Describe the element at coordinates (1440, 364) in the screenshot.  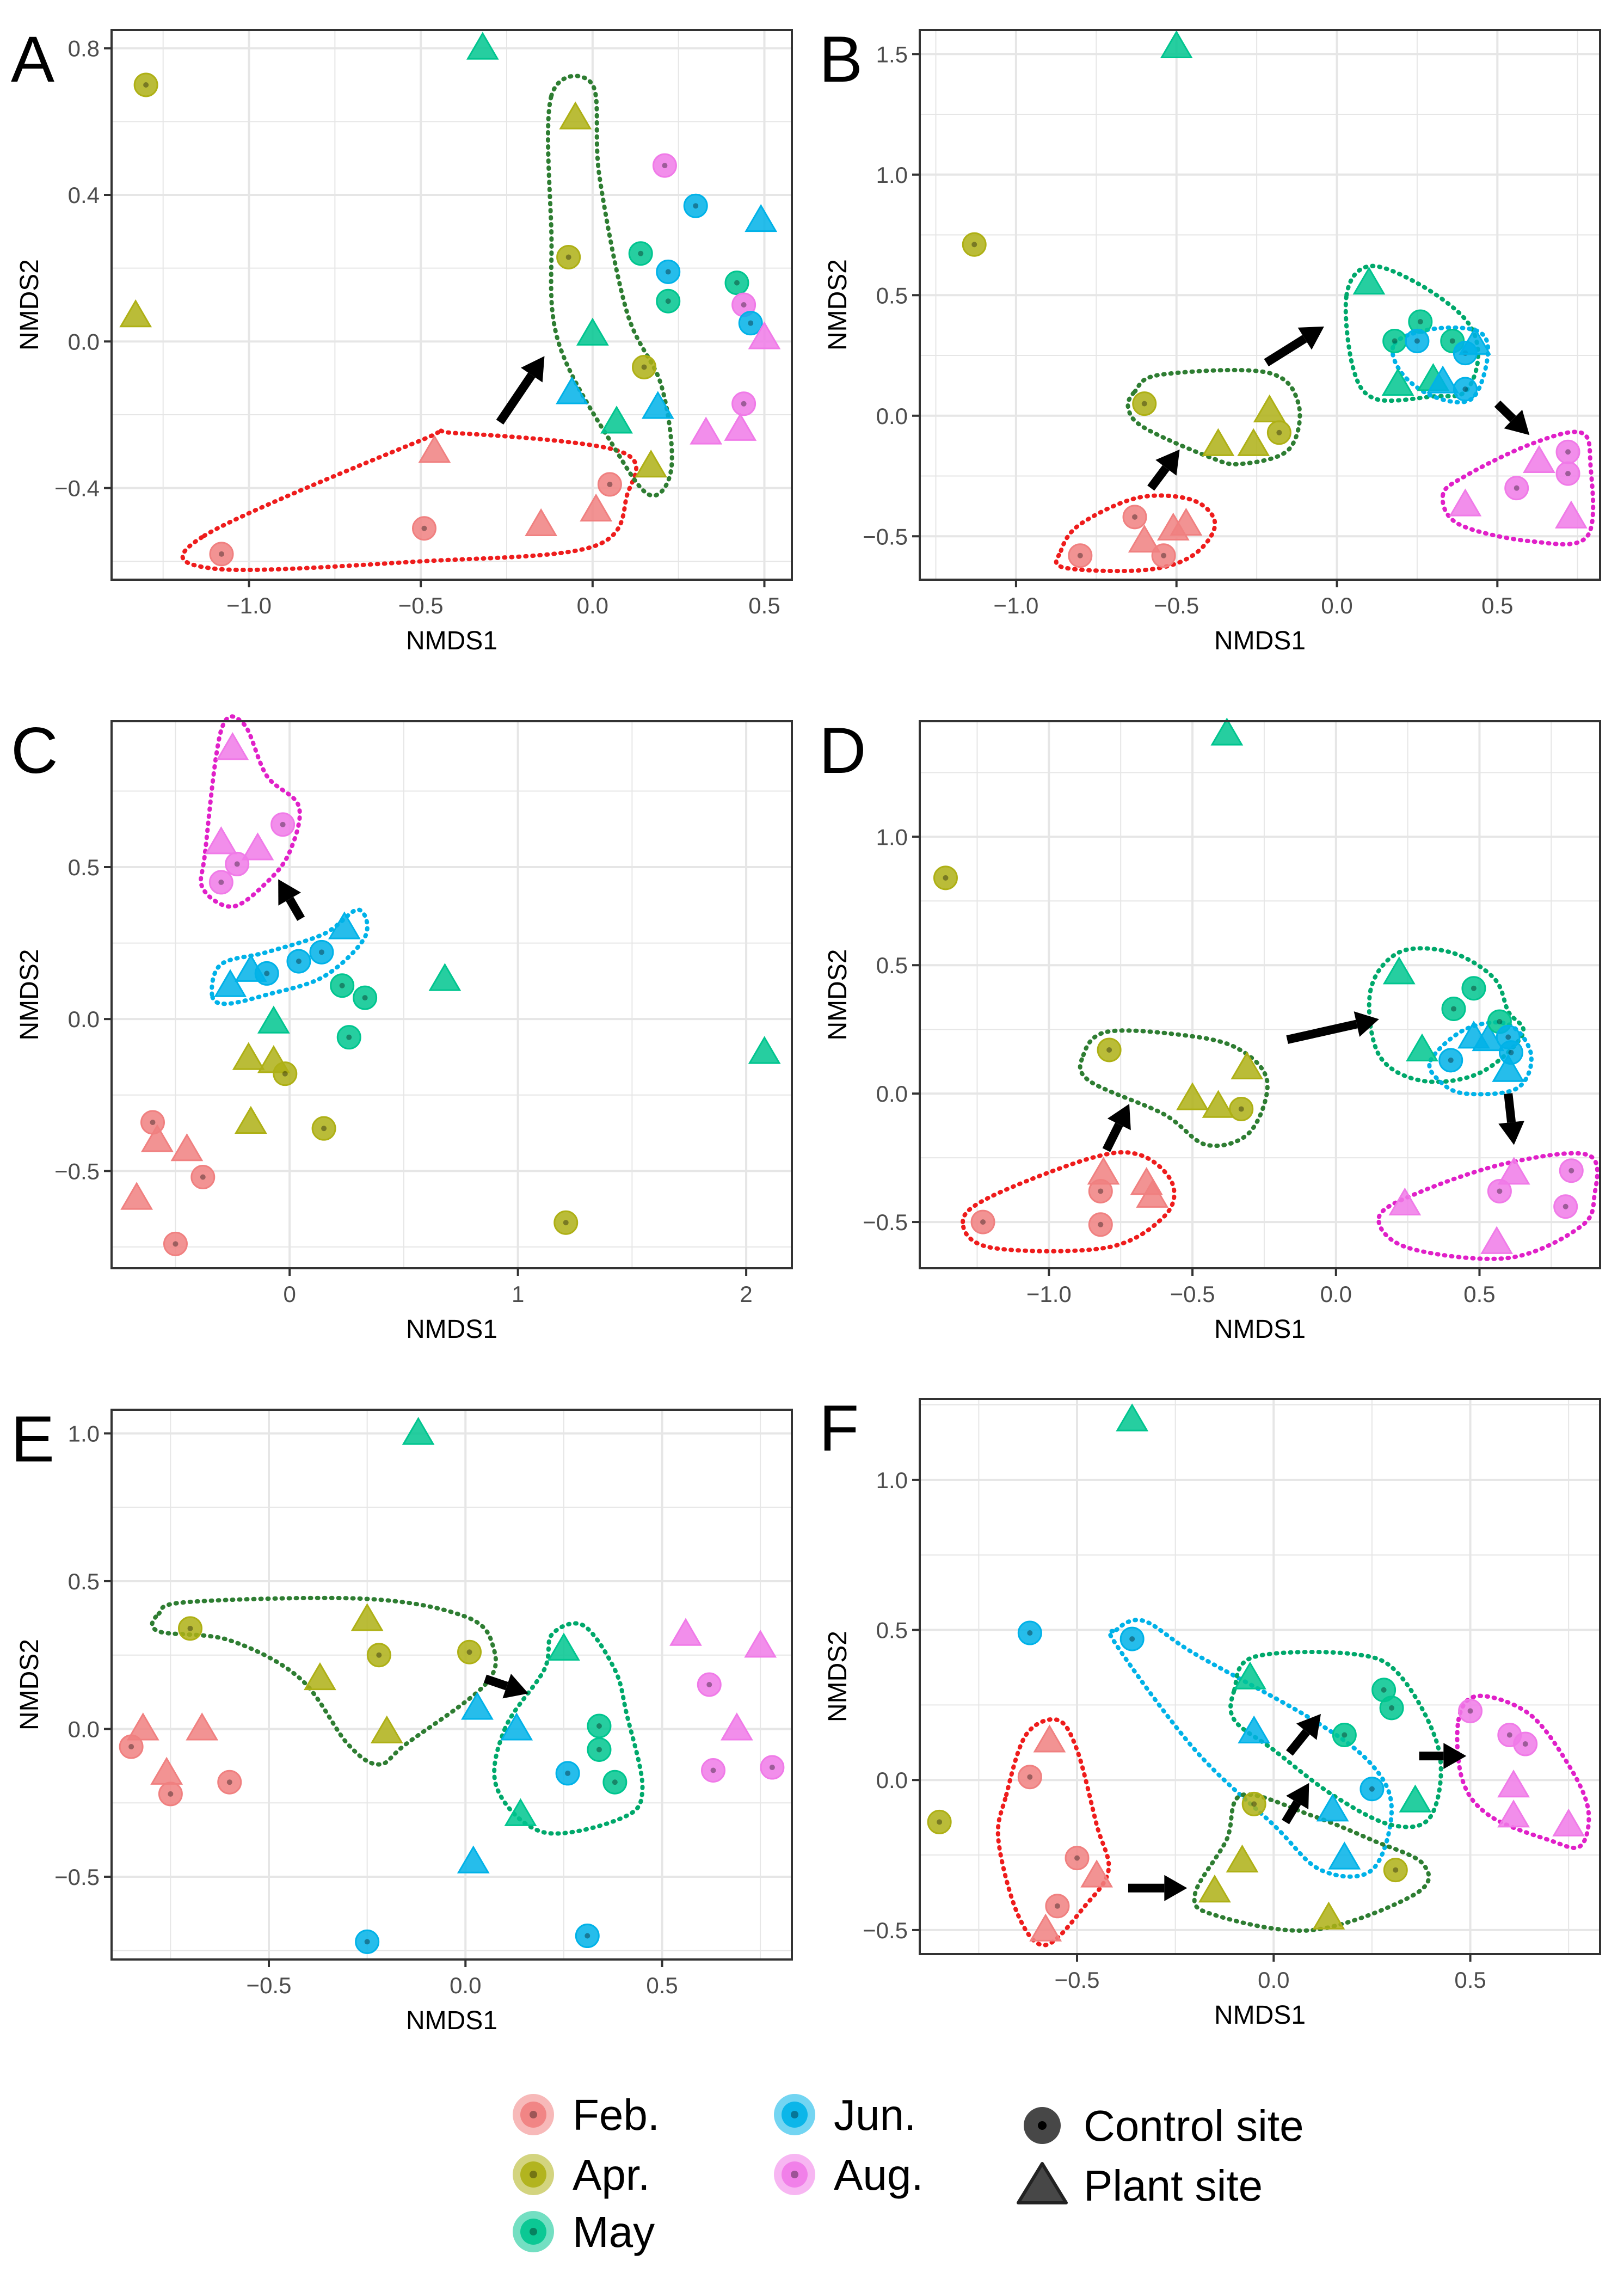
I see `cluster-outline-blue` at that location.